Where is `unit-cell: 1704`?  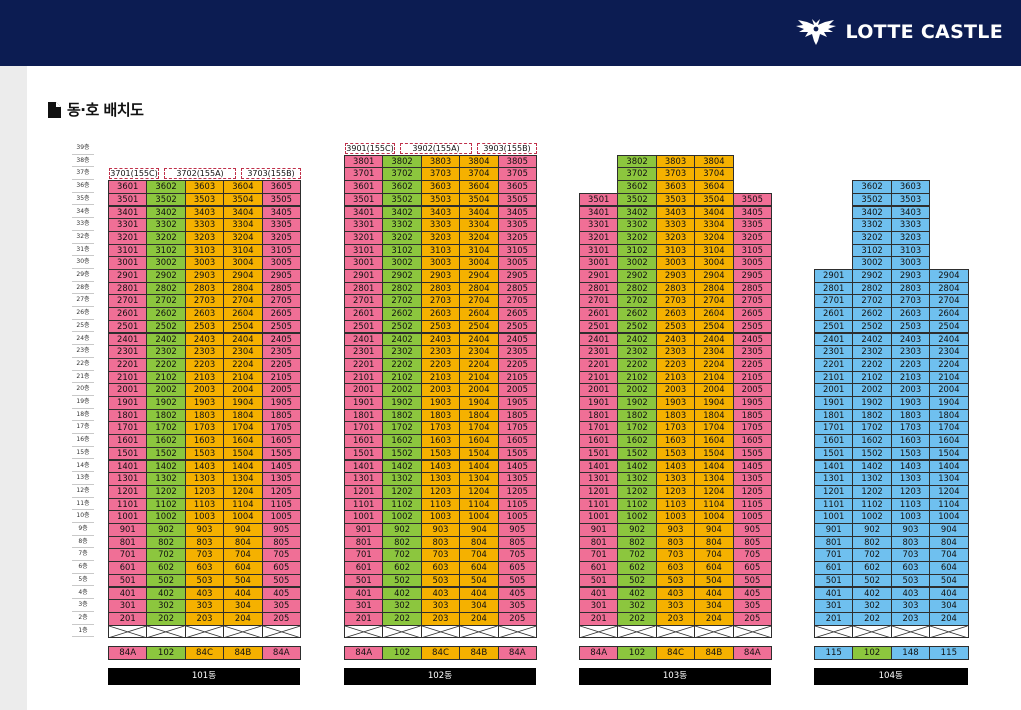 unit-cell: 1704 is located at coordinates (243, 428).